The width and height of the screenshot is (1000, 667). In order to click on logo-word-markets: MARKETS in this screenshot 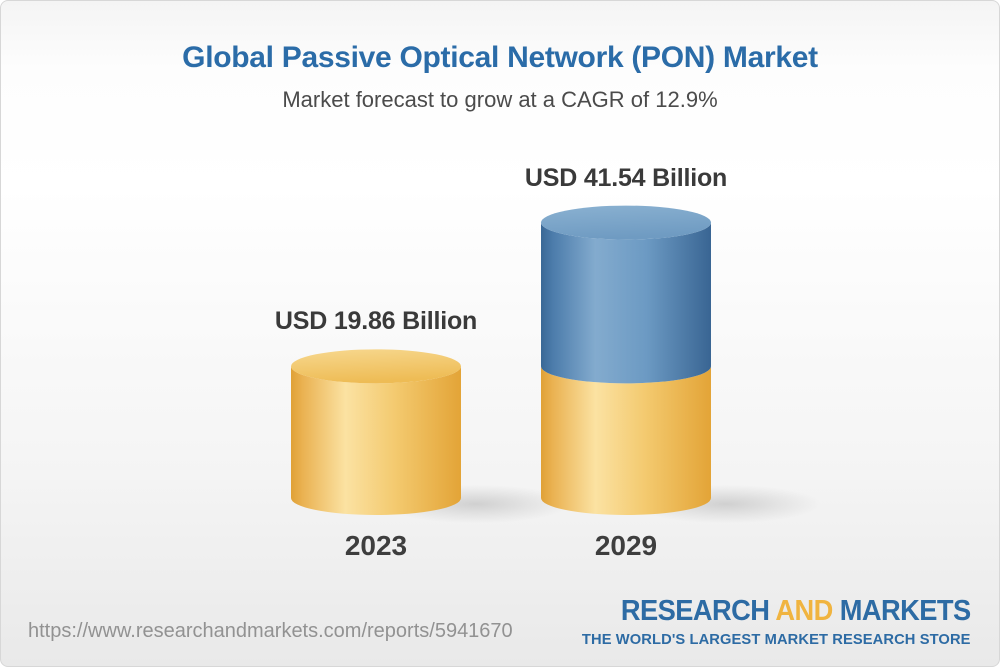, I will do `click(905, 611)`.